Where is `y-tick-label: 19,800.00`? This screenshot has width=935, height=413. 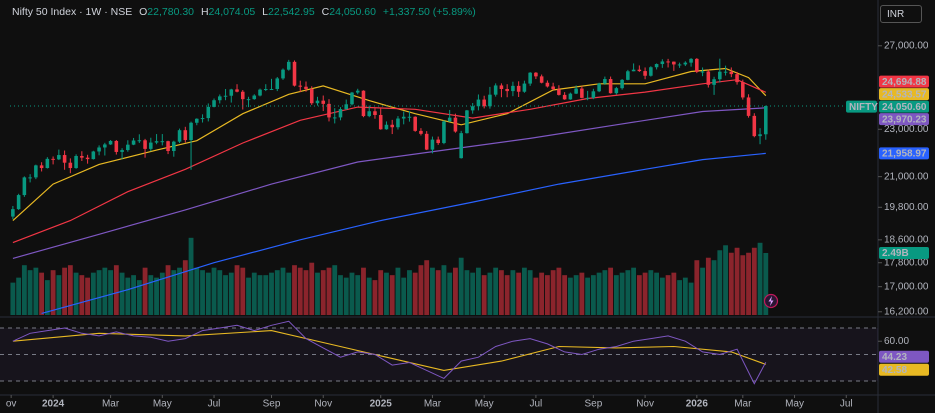
y-tick-label: 19,800.00 is located at coordinates (906, 207).